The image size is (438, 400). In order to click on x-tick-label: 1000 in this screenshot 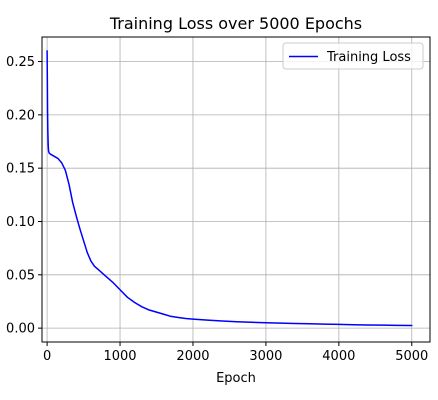, I will do `click(119, 356)`.